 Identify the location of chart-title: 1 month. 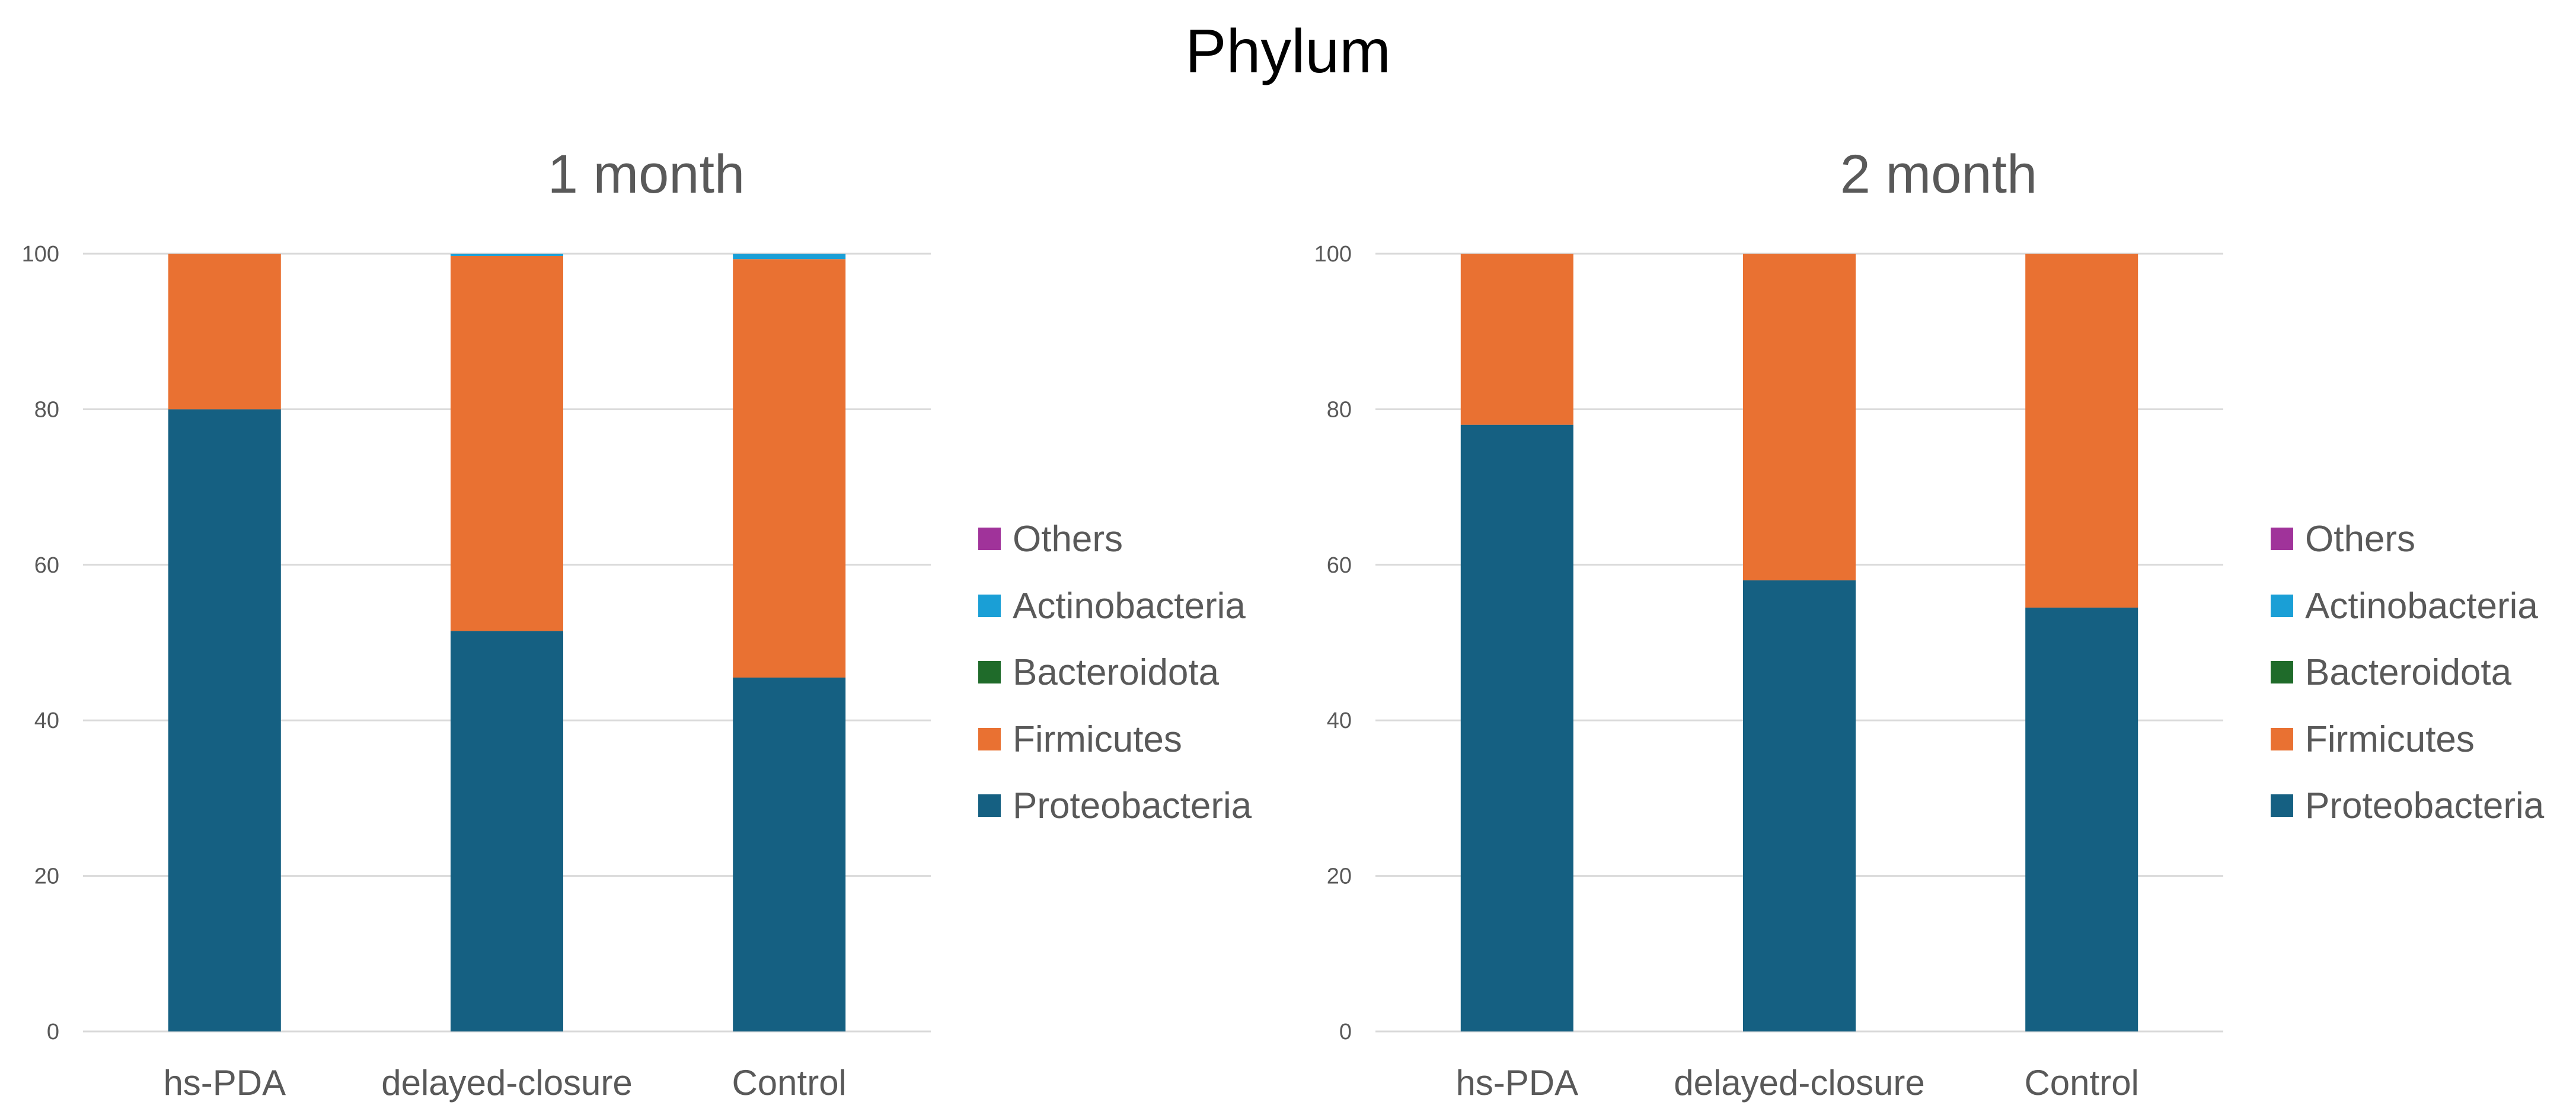
(646, 175).